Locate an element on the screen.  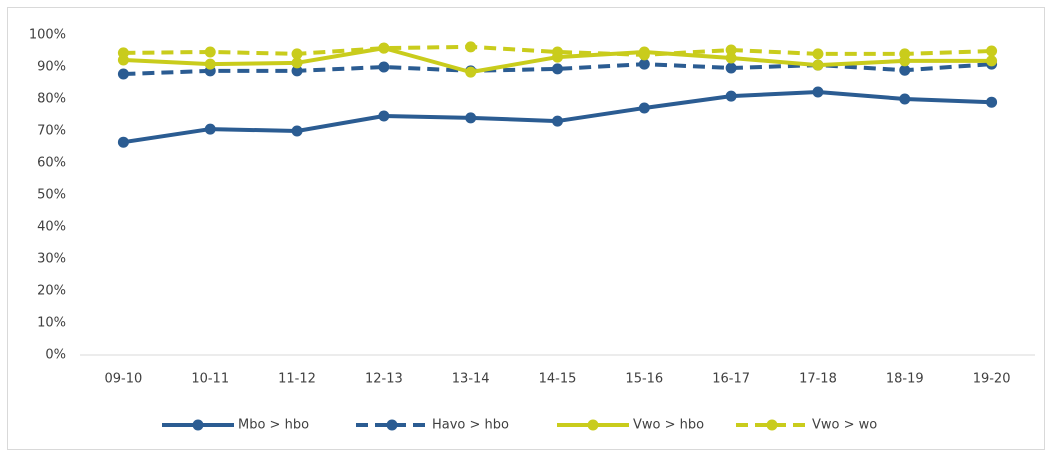
y-tick-label: 60% is located at coordinates (51, 163).